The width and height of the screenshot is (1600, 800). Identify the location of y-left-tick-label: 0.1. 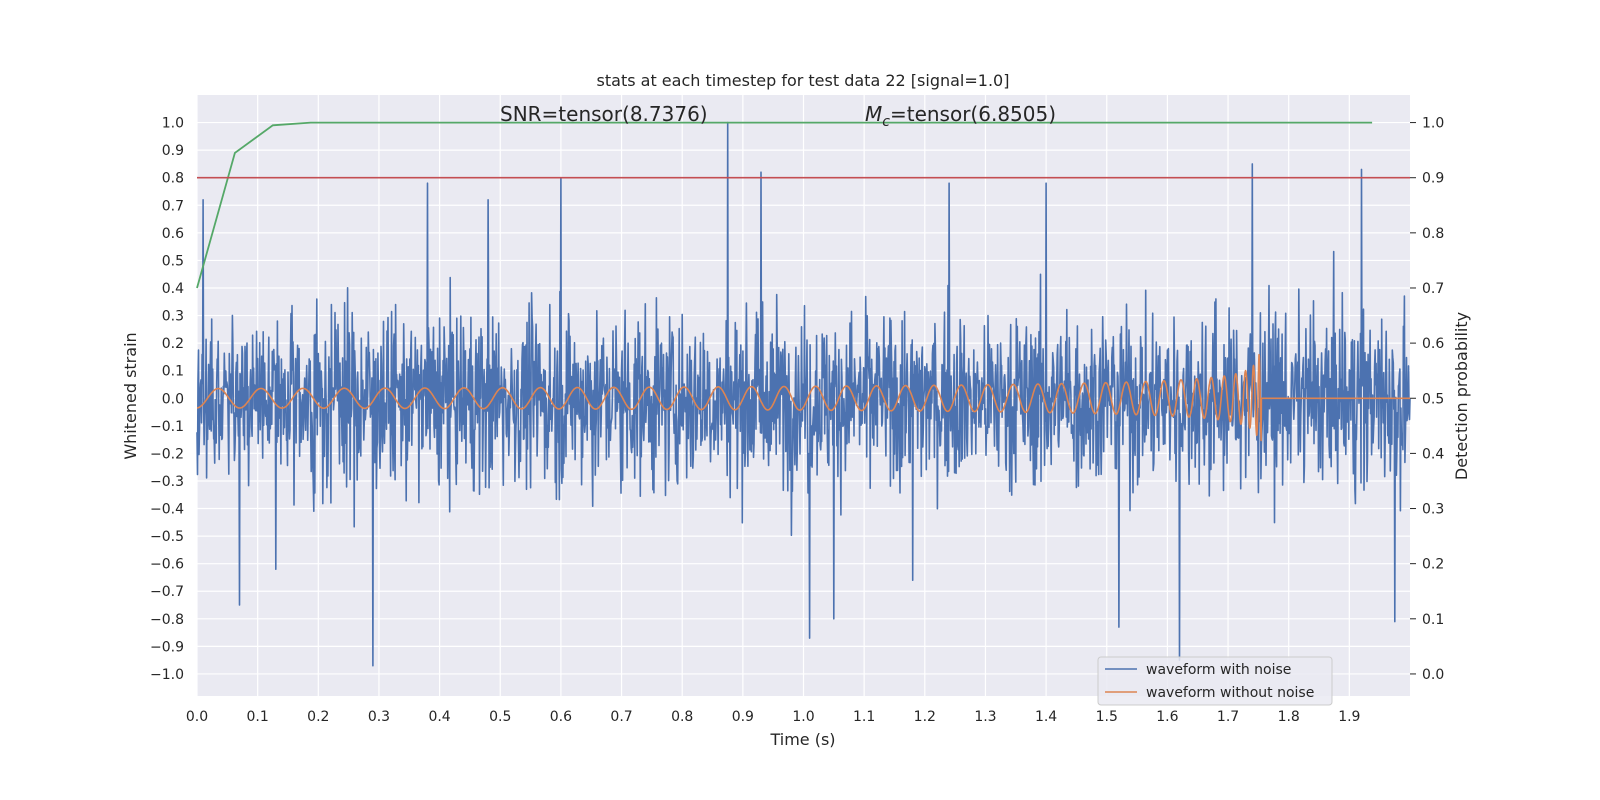
(173, 372).